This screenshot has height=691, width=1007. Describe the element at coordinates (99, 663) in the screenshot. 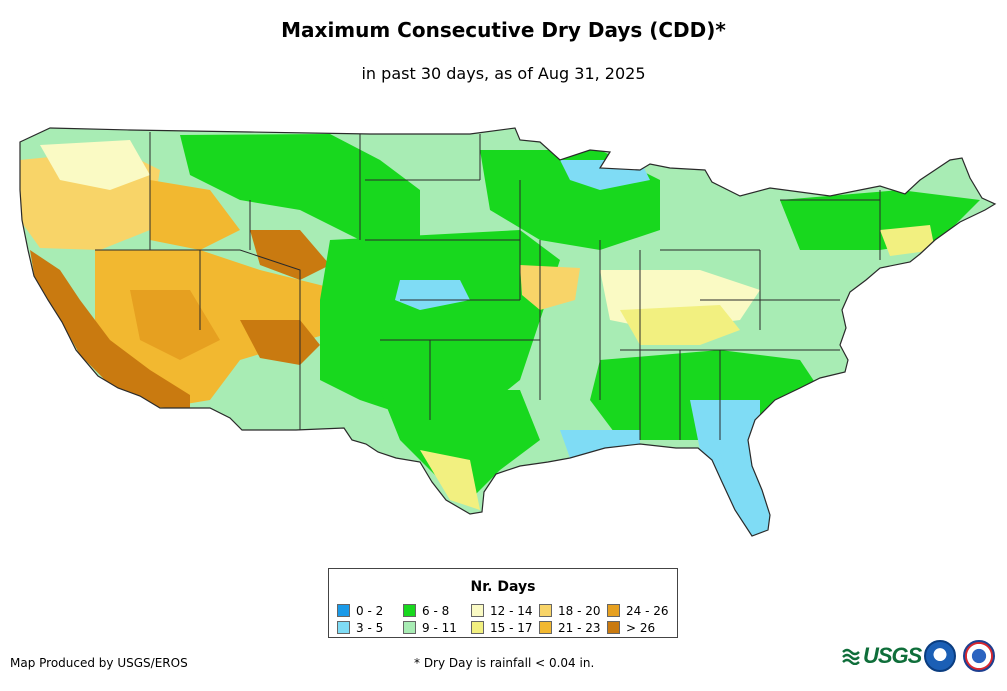

I see `map-credit: Map Produced by USGS/EROS` at that location.